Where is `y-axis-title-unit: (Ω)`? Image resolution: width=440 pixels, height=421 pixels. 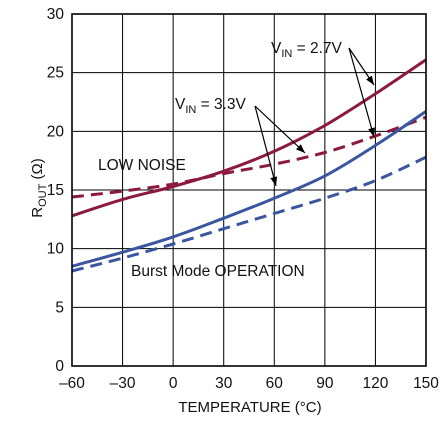 y-axis-title-unit: (Ω) is located at coordinates (37, 170).